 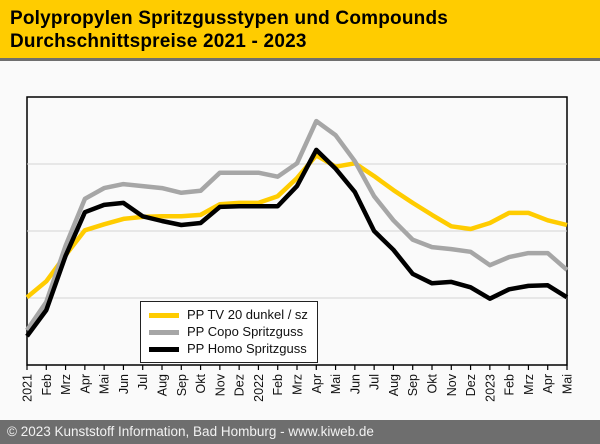 I want to click on legend-swatch-black-line, so click(x=164, y=349).